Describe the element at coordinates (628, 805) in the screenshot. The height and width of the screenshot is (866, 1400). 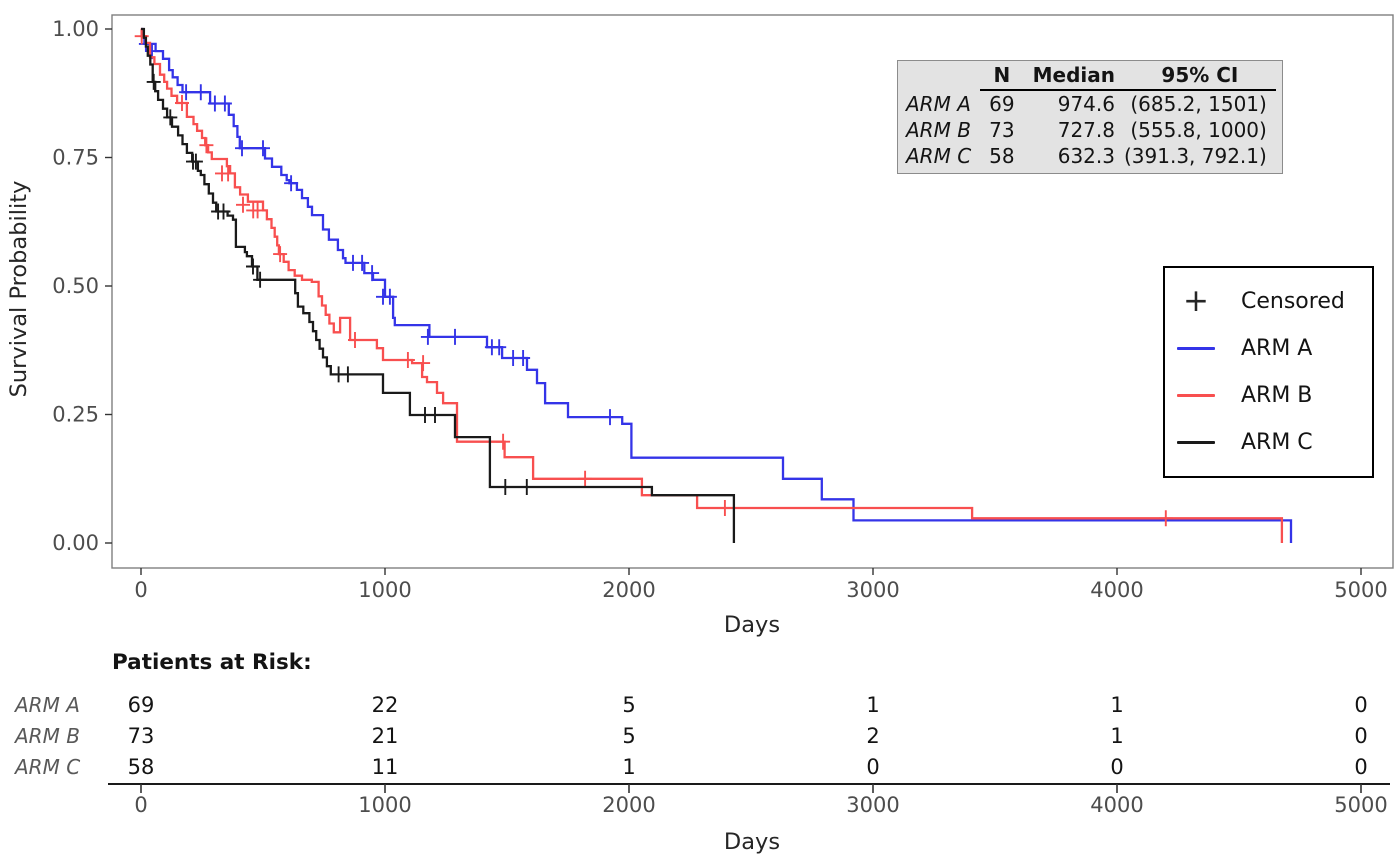
I see `risk-x-tick-label: 2000` at that location.